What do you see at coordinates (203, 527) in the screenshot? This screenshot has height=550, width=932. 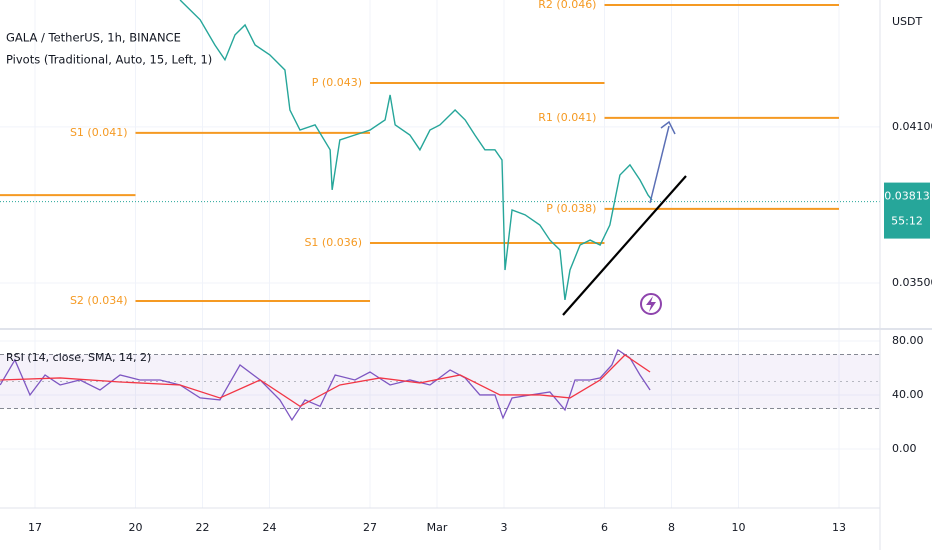 I see `x-tick-label: 22` at bounding box center [203, 527].